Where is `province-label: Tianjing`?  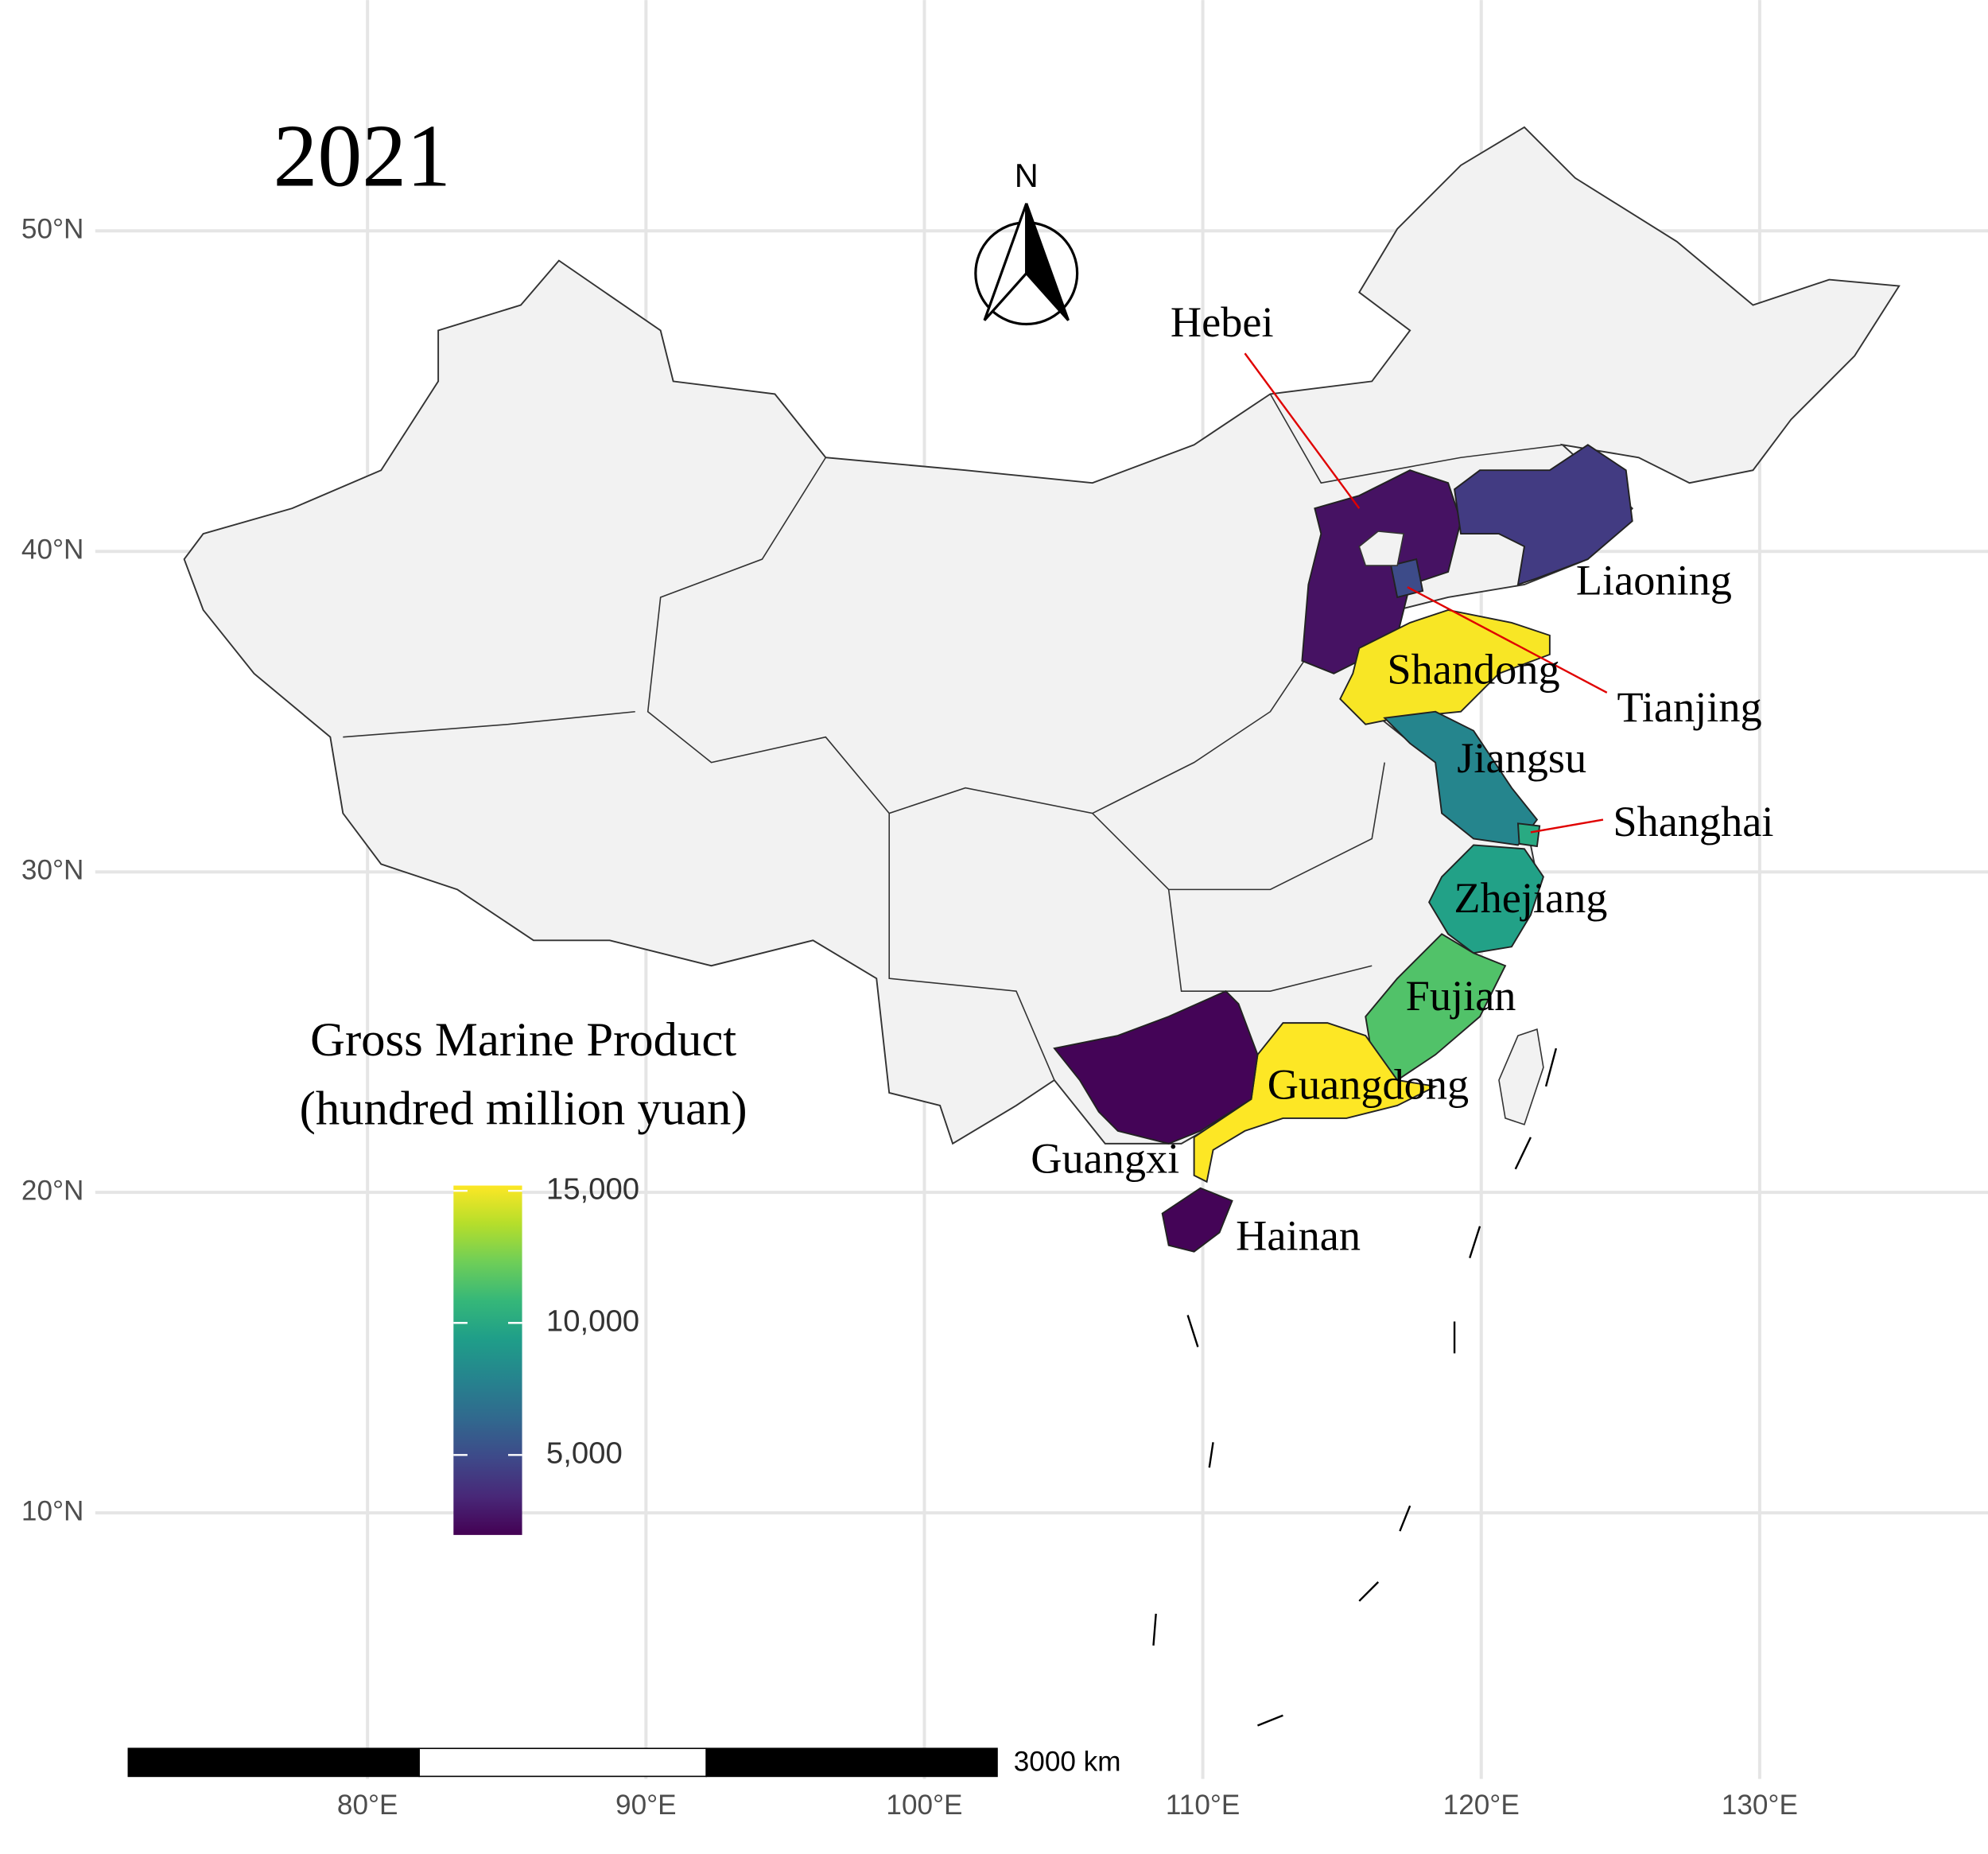
province-label: Tianjing is located at coordinates (1689, 707).